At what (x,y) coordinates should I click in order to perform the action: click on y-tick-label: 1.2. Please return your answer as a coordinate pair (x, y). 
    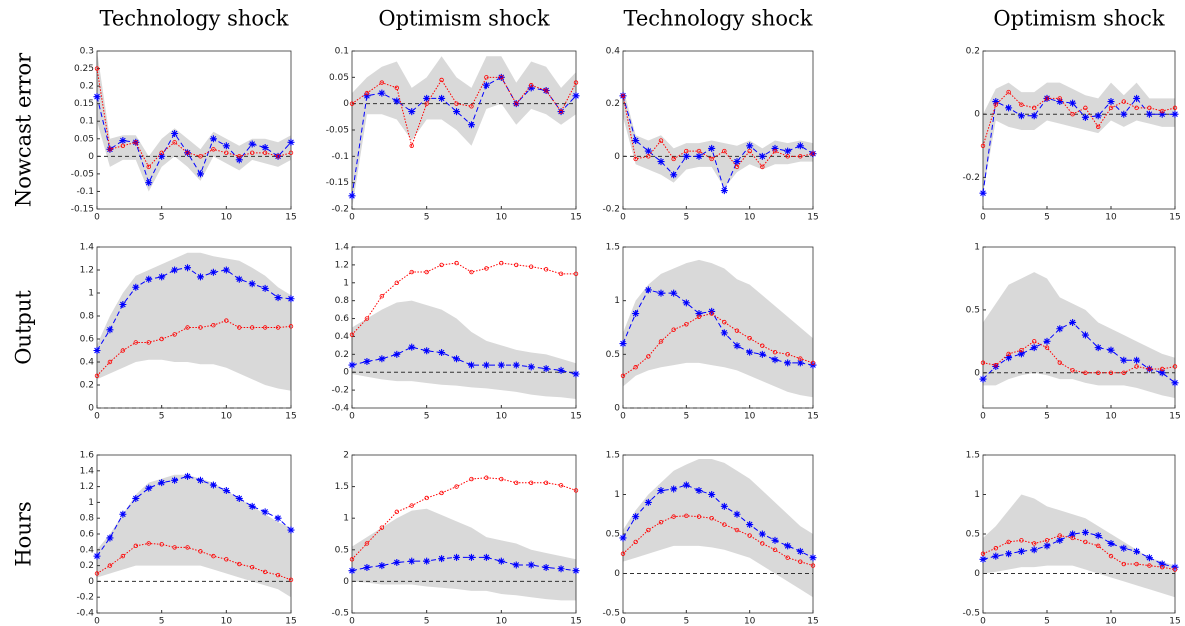
    Looking at the image, I should click on (87, 271).